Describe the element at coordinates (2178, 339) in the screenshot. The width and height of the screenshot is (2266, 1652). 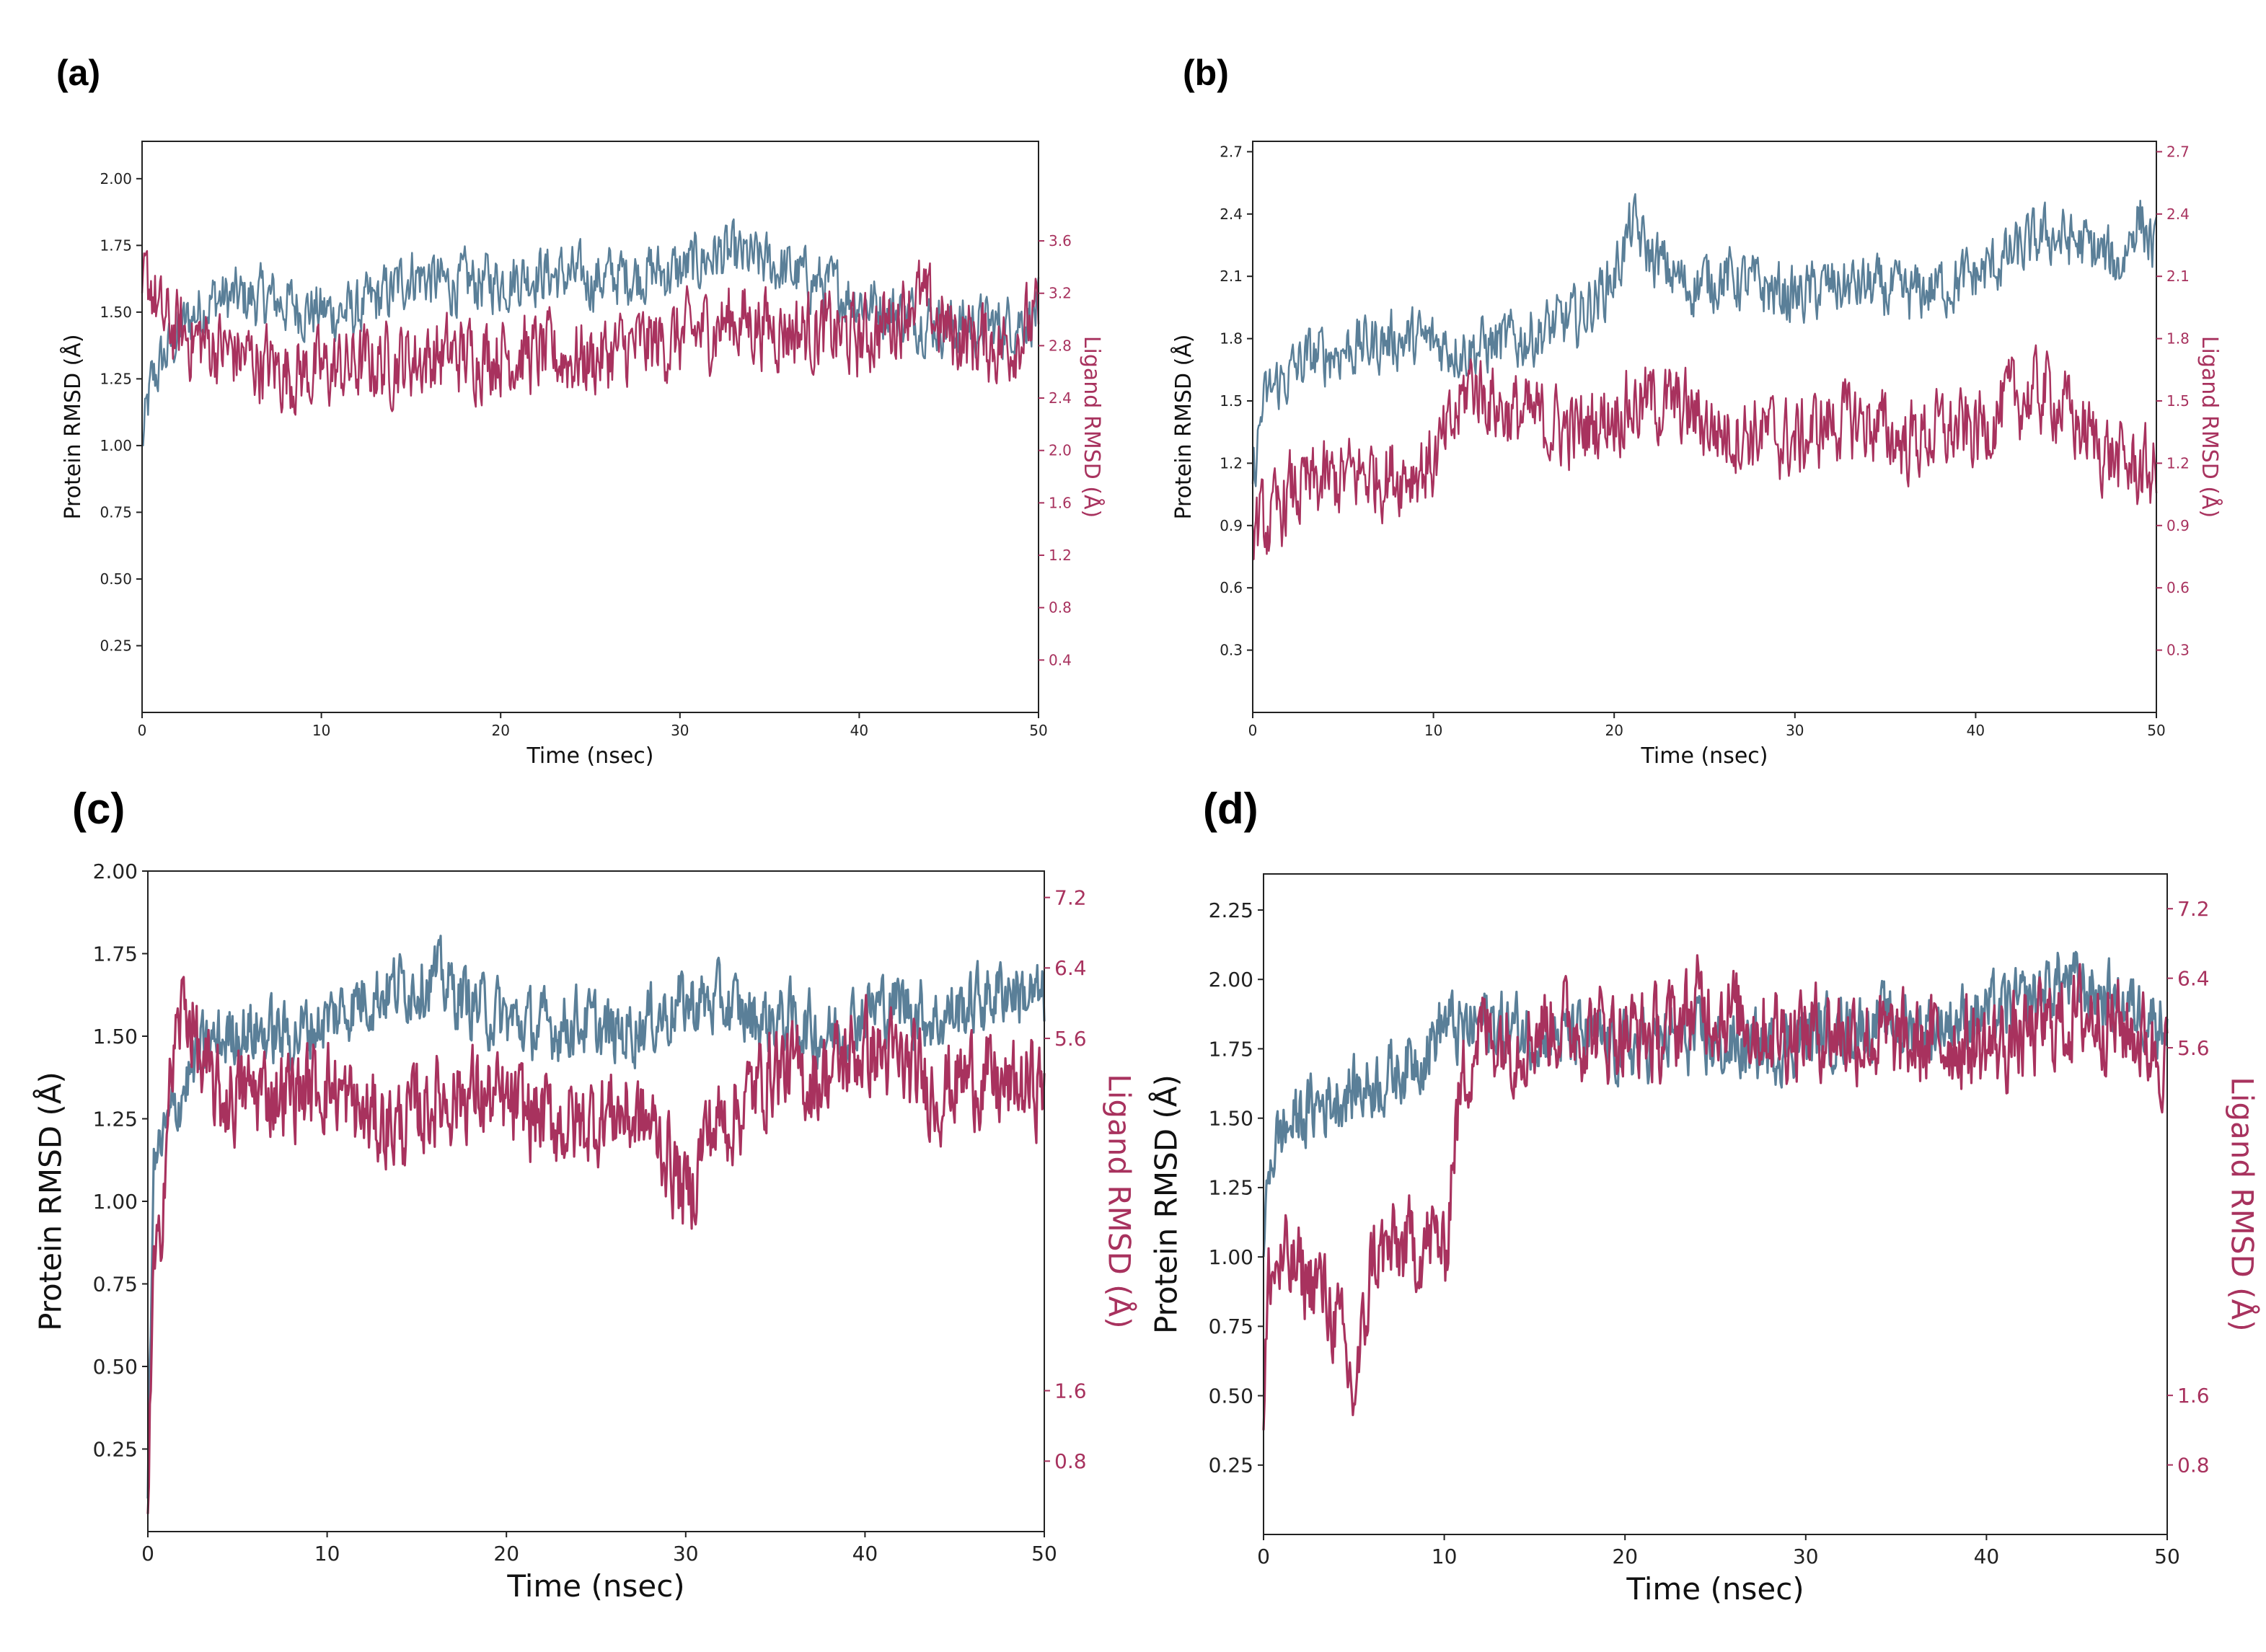
I see `y2-tick-label: 1.8` at that location.